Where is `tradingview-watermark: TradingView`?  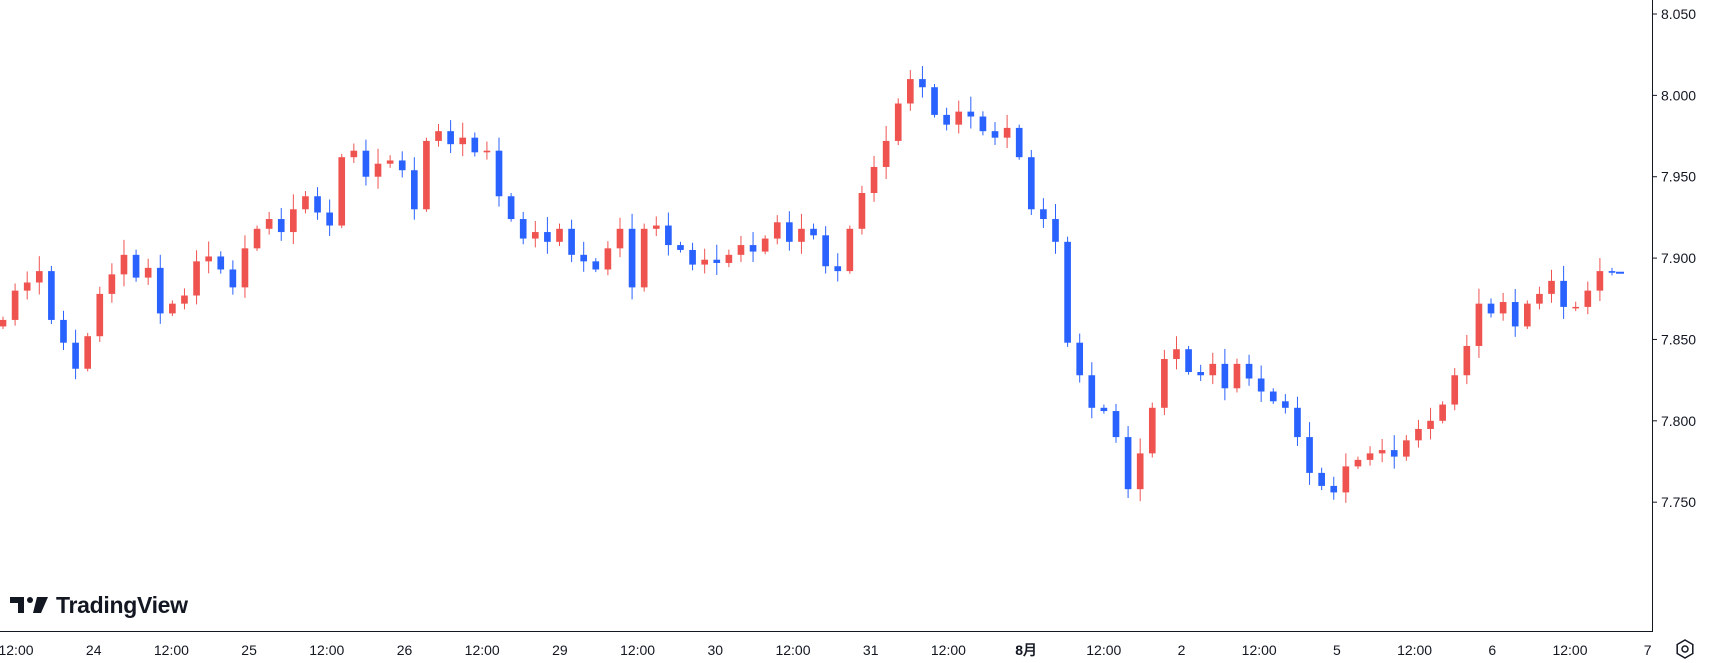 tradingview-watermark: TradingView is located at coordinates (99, 605).